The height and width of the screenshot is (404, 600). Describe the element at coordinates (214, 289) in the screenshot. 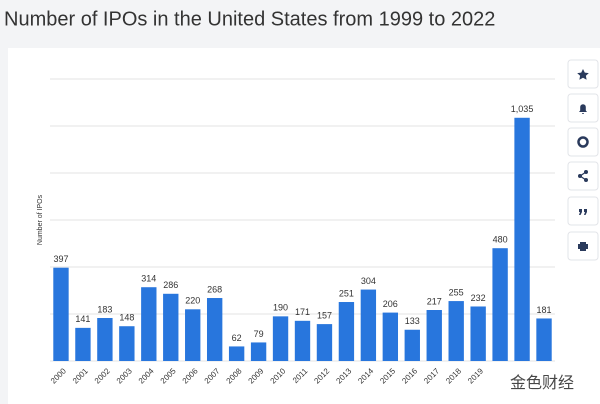

I see `value-label: 268` at that location.